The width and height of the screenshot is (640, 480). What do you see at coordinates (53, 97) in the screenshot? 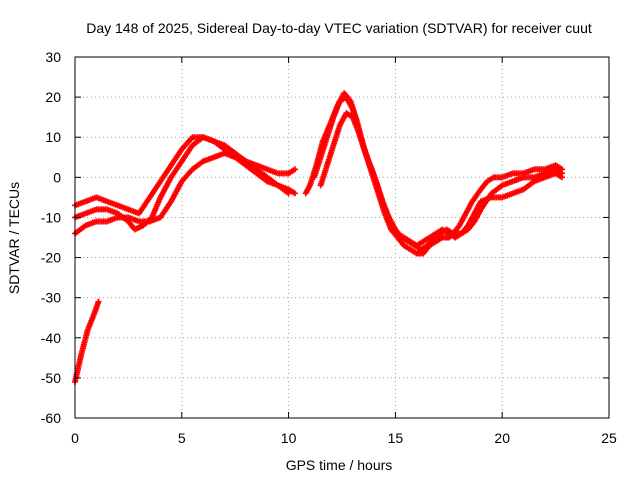
I see `y-tick-label: 20` at bounding box center [53, 97].